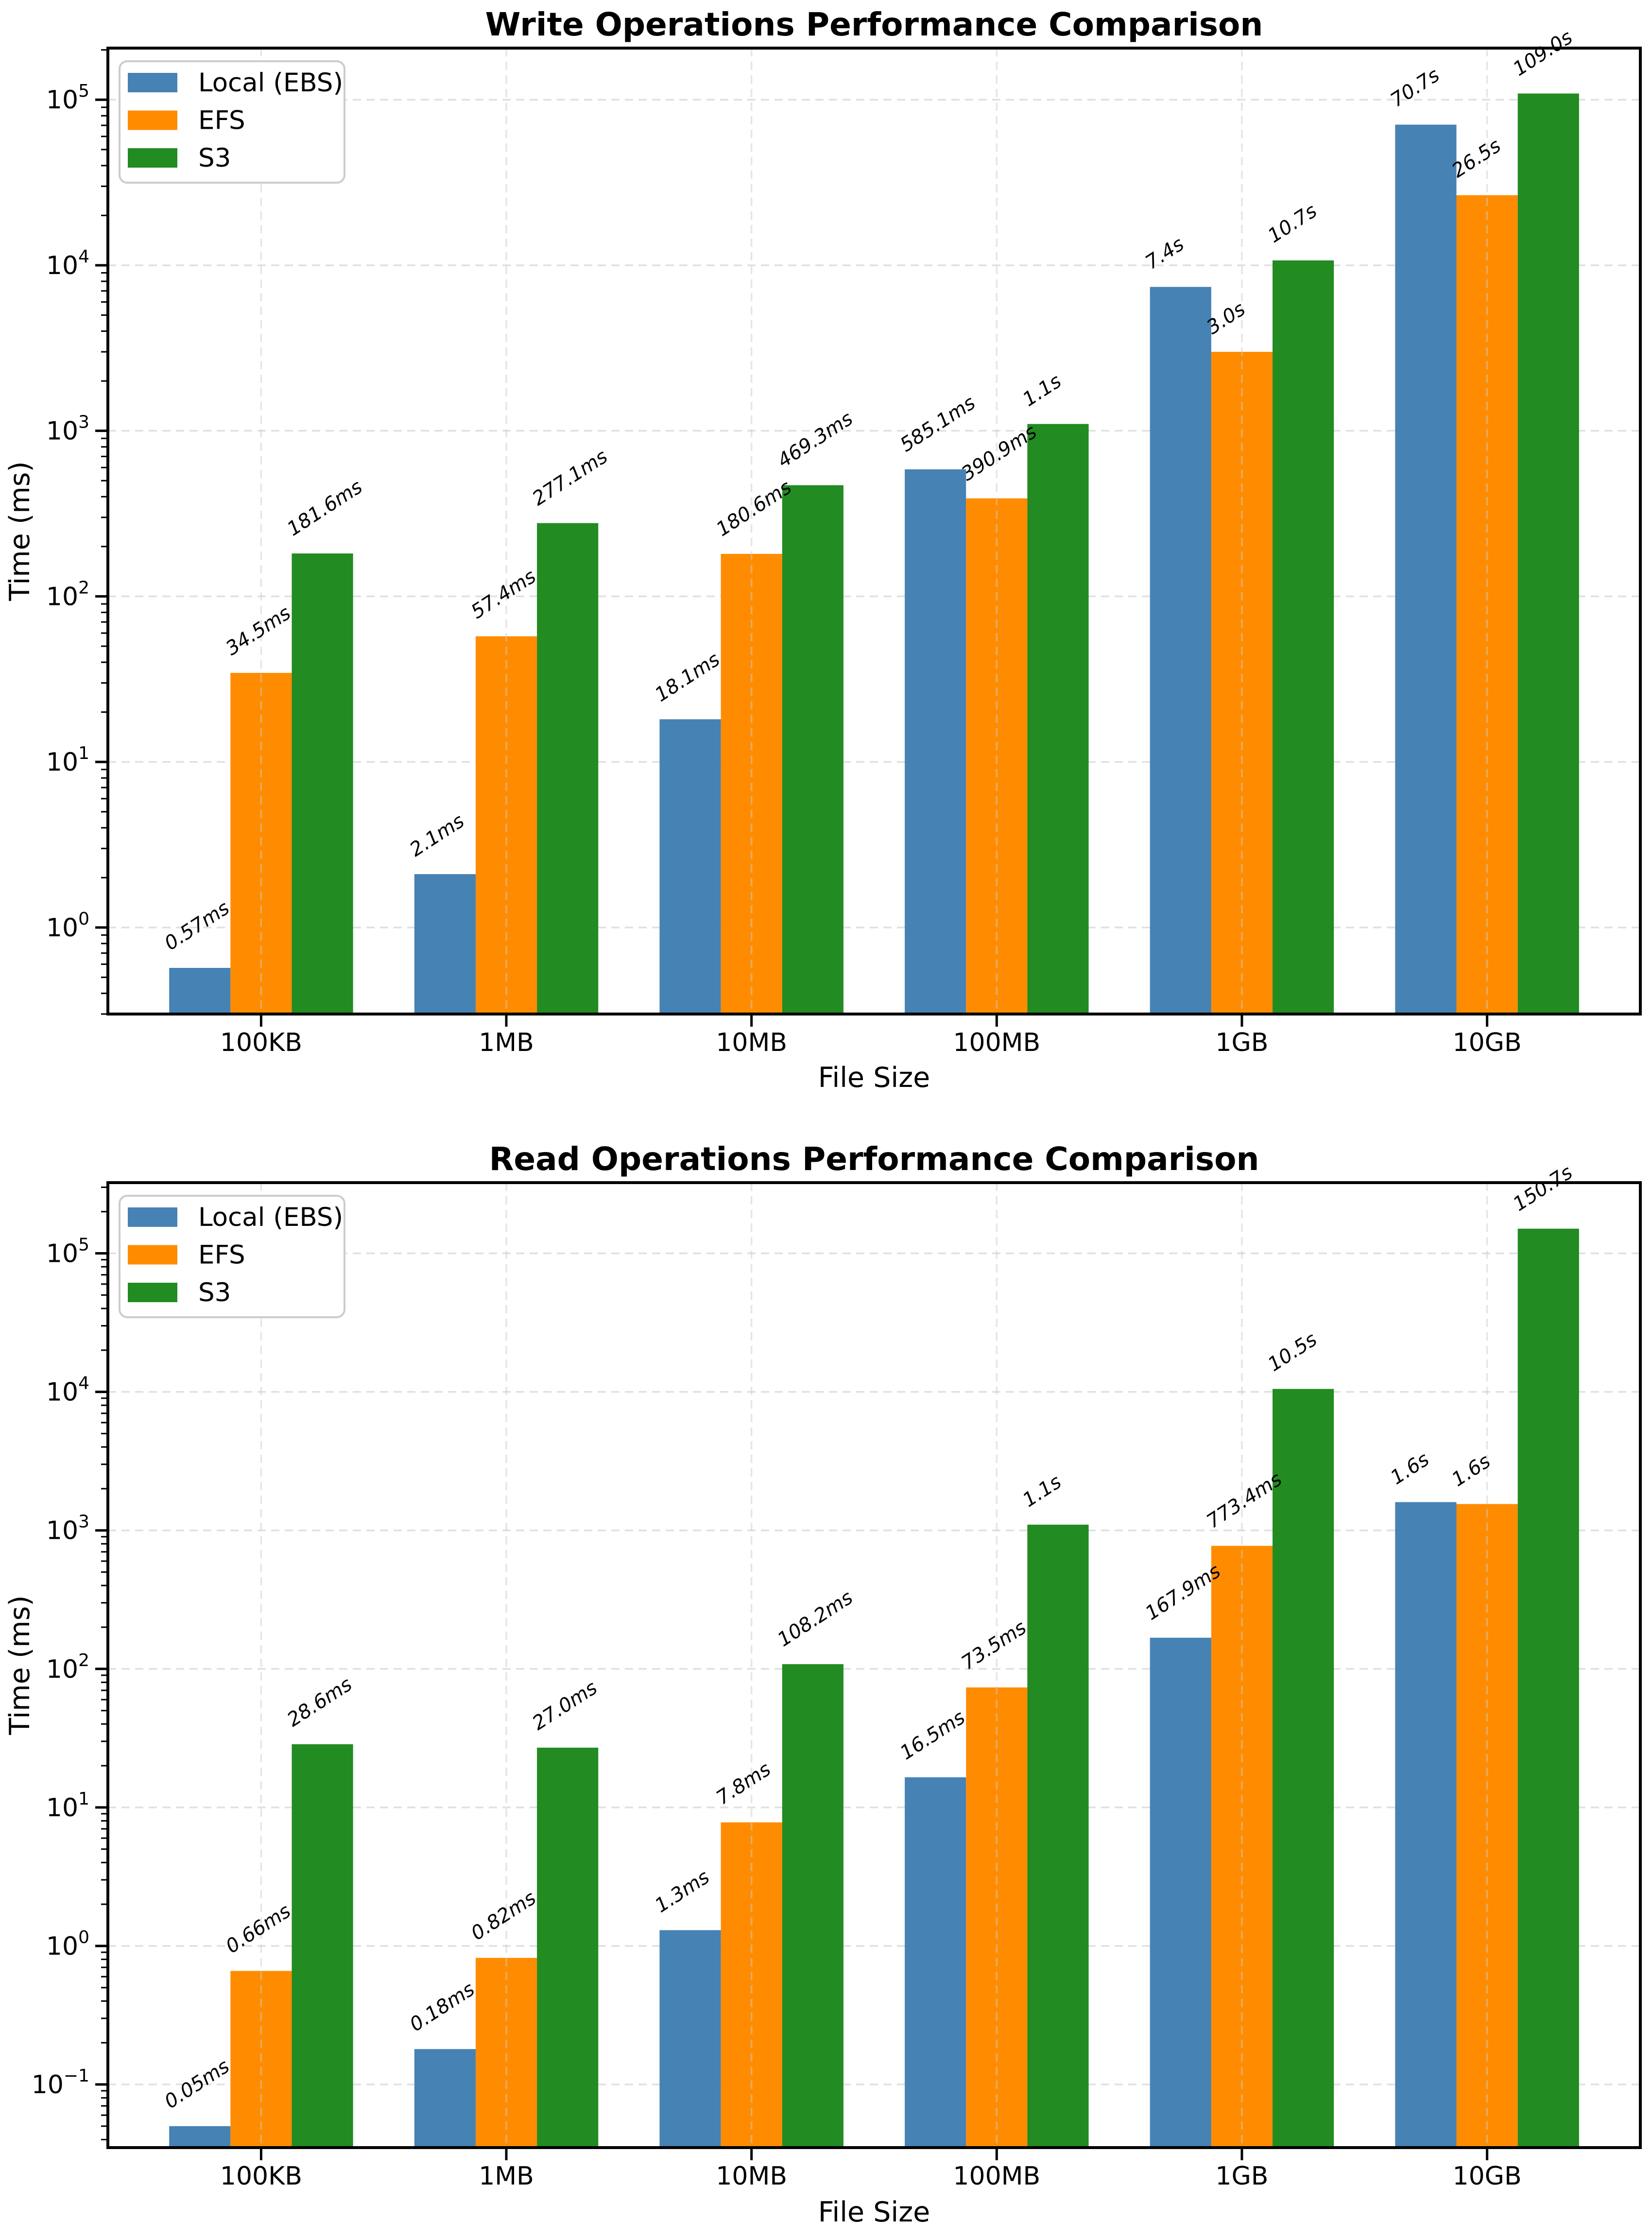  I want to click on bar-write-1MB-local-ebs-, so click(445, 944).